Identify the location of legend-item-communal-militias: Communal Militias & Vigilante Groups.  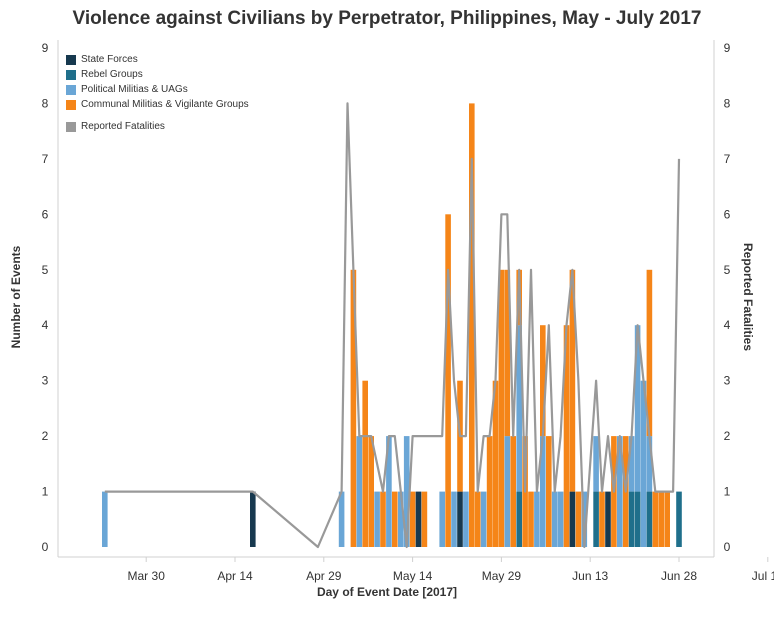
(157, 104).